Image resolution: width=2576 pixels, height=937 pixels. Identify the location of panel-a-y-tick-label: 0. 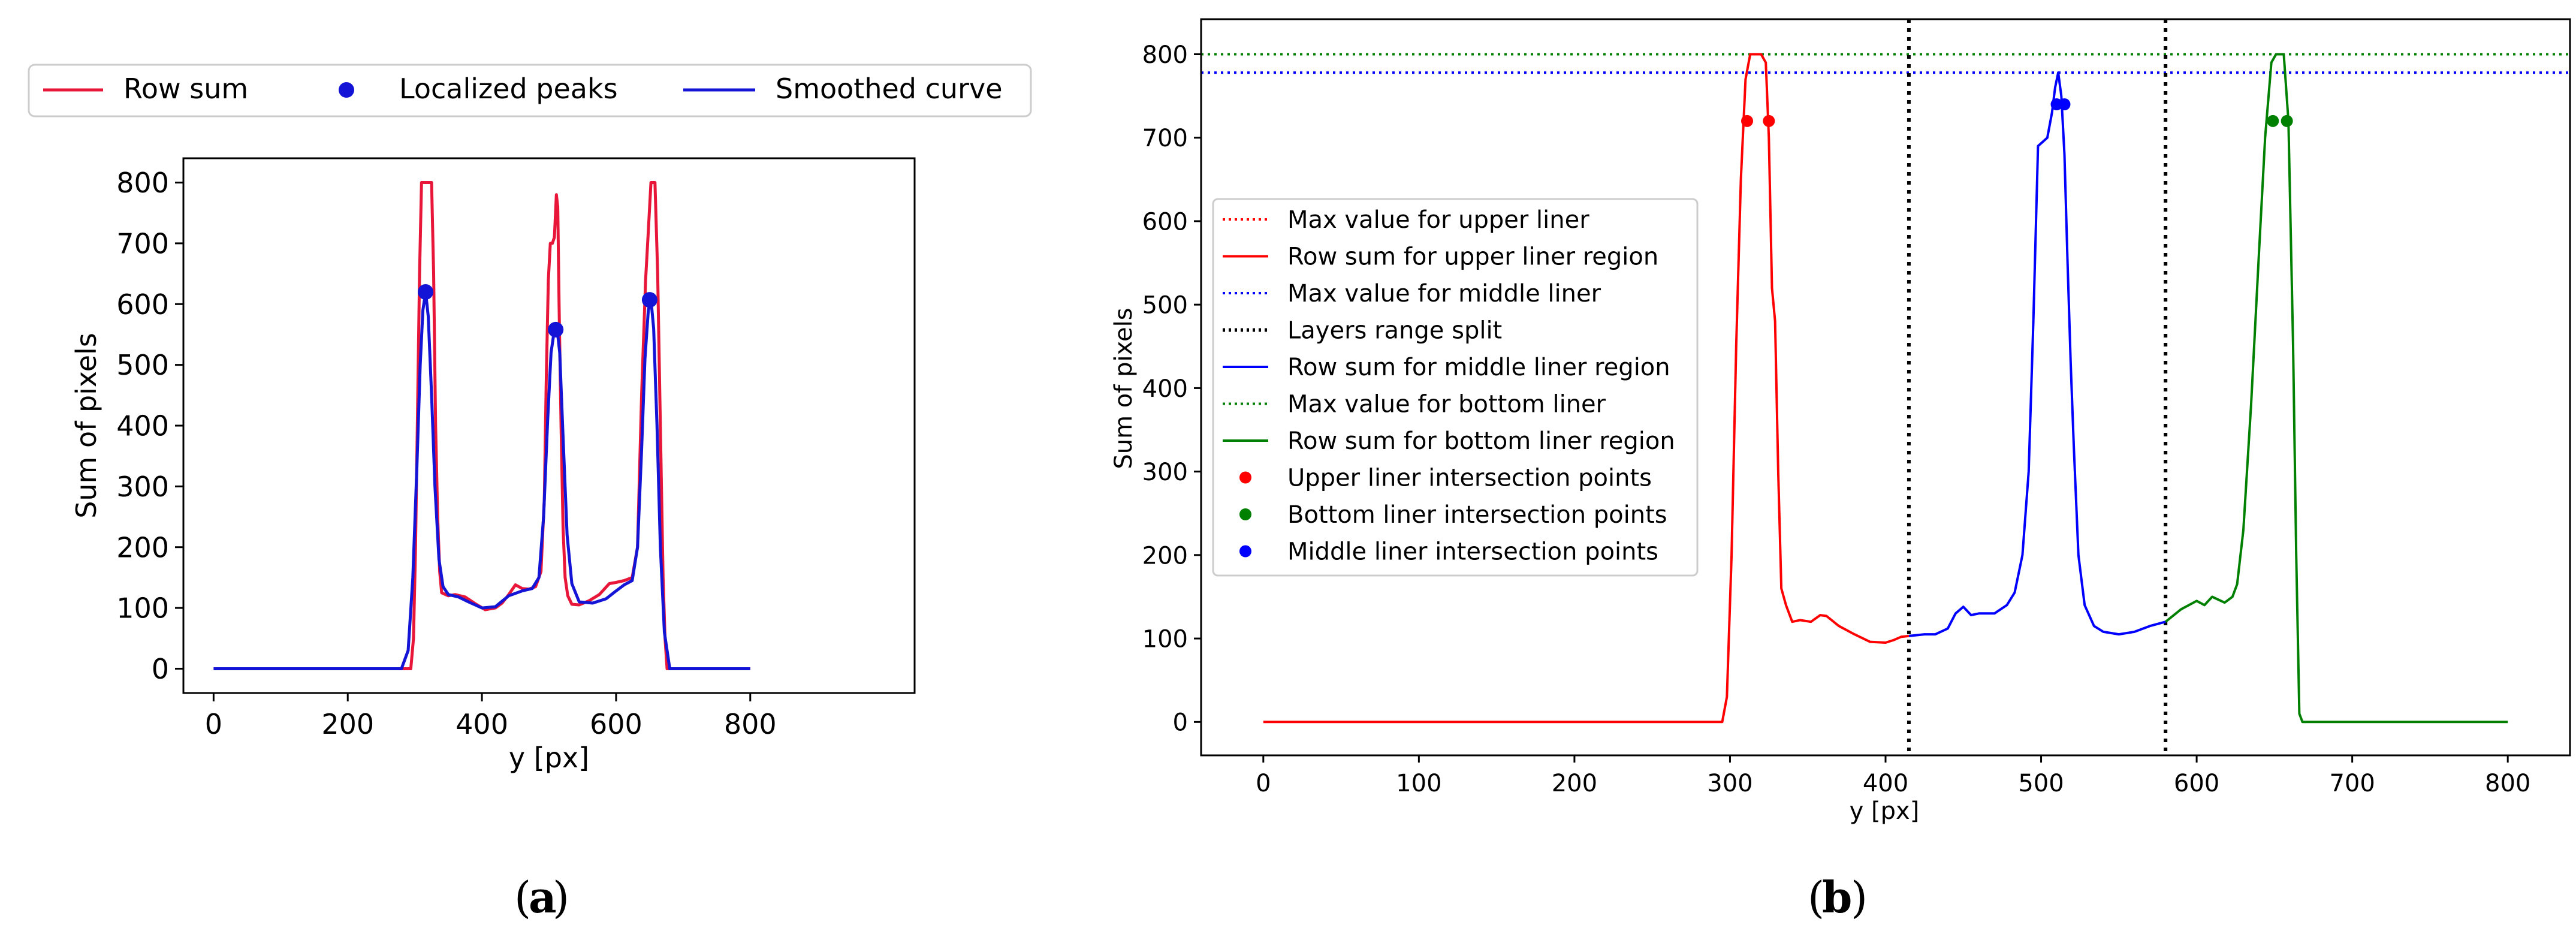
(160, 669).